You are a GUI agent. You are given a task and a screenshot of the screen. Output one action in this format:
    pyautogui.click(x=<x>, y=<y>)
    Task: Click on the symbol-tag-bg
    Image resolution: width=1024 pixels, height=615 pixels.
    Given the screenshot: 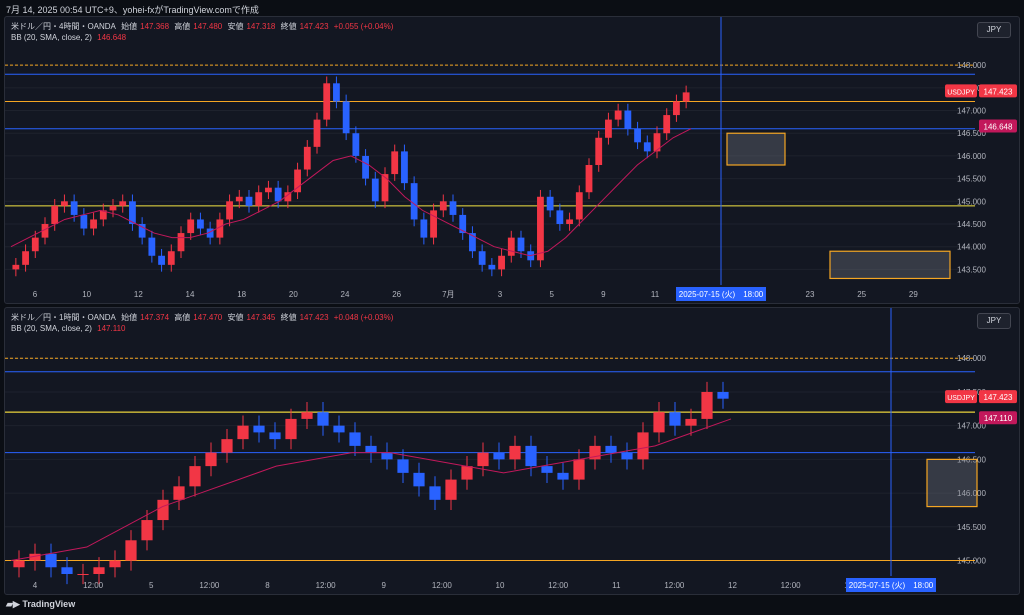 What is the action you would take?
    pyautogui.click(x=961, y=397)
    